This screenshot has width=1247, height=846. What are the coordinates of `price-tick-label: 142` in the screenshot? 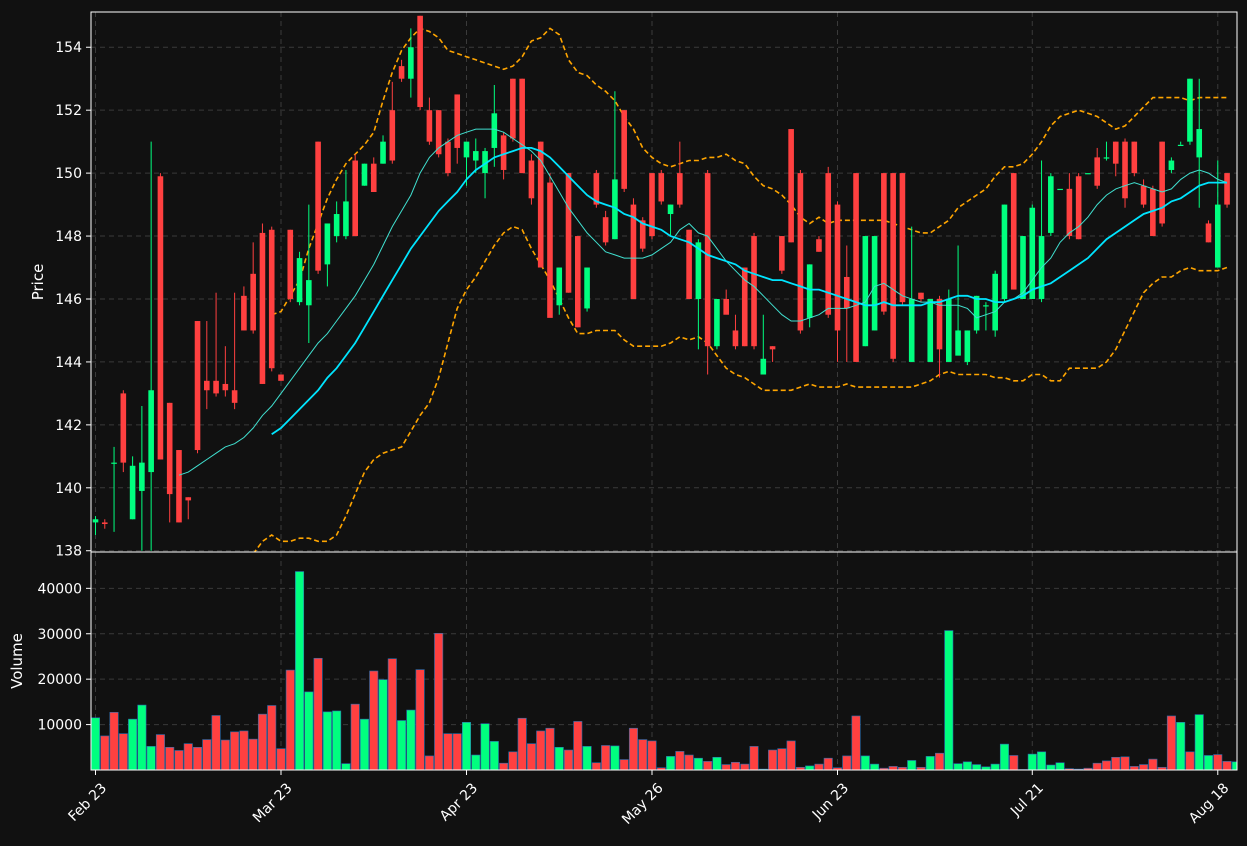 It's located at (68, 426).